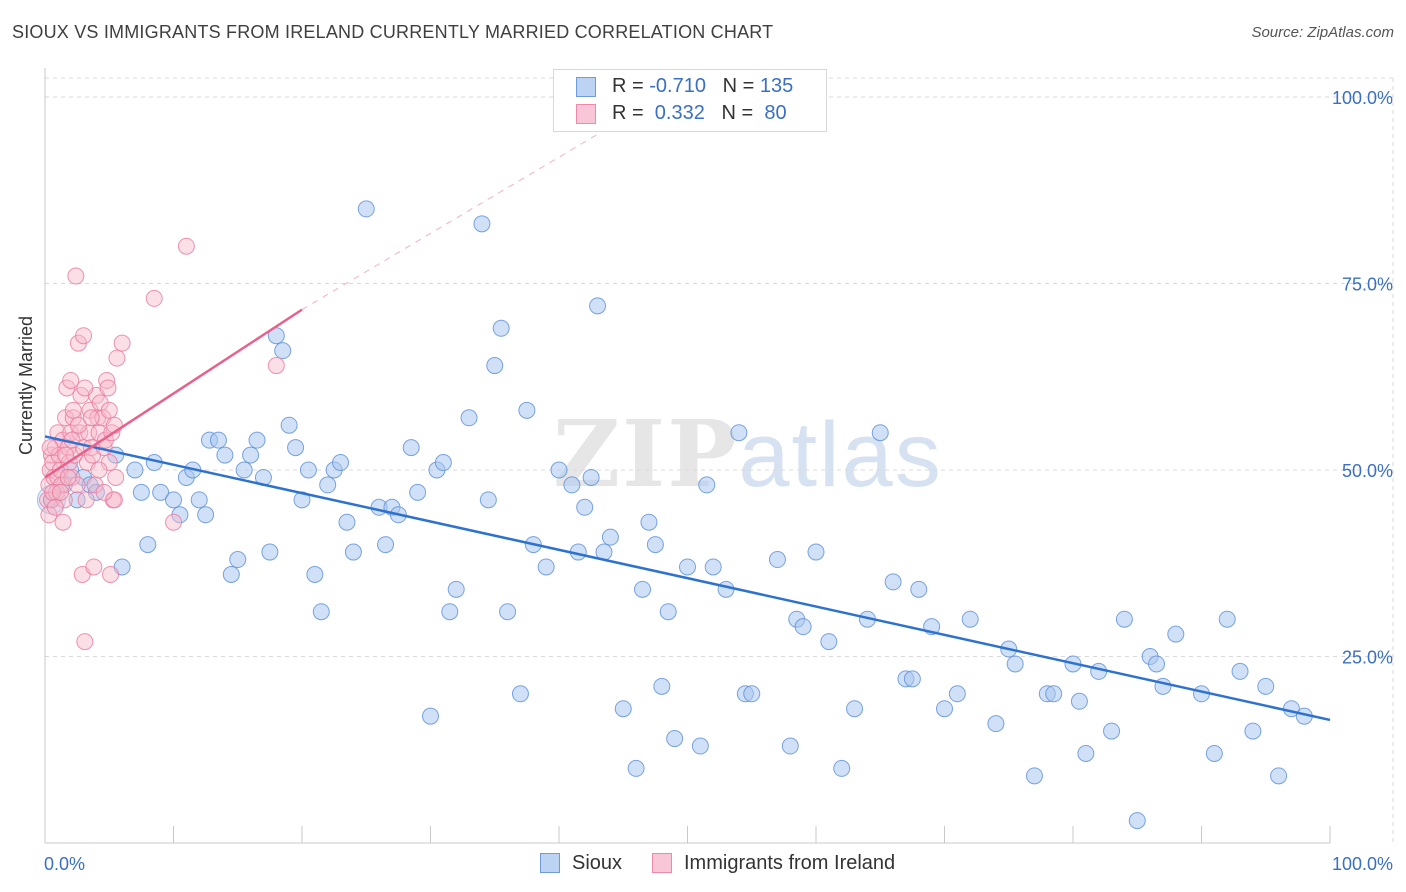 The height and width of the screenshot is (892, 1406). I want to click on series-swatch-ireland, so click(662, 863).